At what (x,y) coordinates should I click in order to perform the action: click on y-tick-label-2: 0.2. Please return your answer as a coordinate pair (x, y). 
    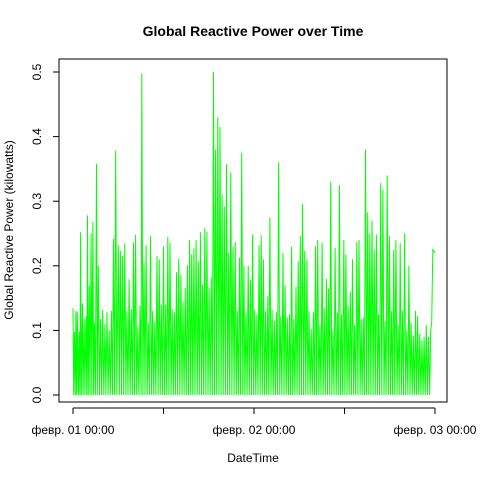
    Looking at the image, I should click on (37, 265).